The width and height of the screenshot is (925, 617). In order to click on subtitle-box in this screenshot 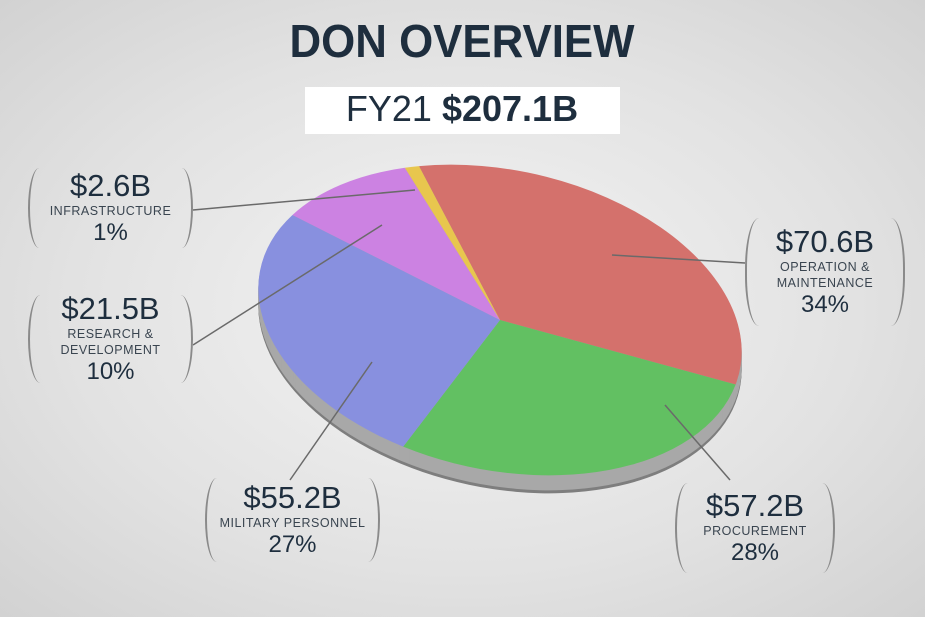, I will do `click(462, 110)`.